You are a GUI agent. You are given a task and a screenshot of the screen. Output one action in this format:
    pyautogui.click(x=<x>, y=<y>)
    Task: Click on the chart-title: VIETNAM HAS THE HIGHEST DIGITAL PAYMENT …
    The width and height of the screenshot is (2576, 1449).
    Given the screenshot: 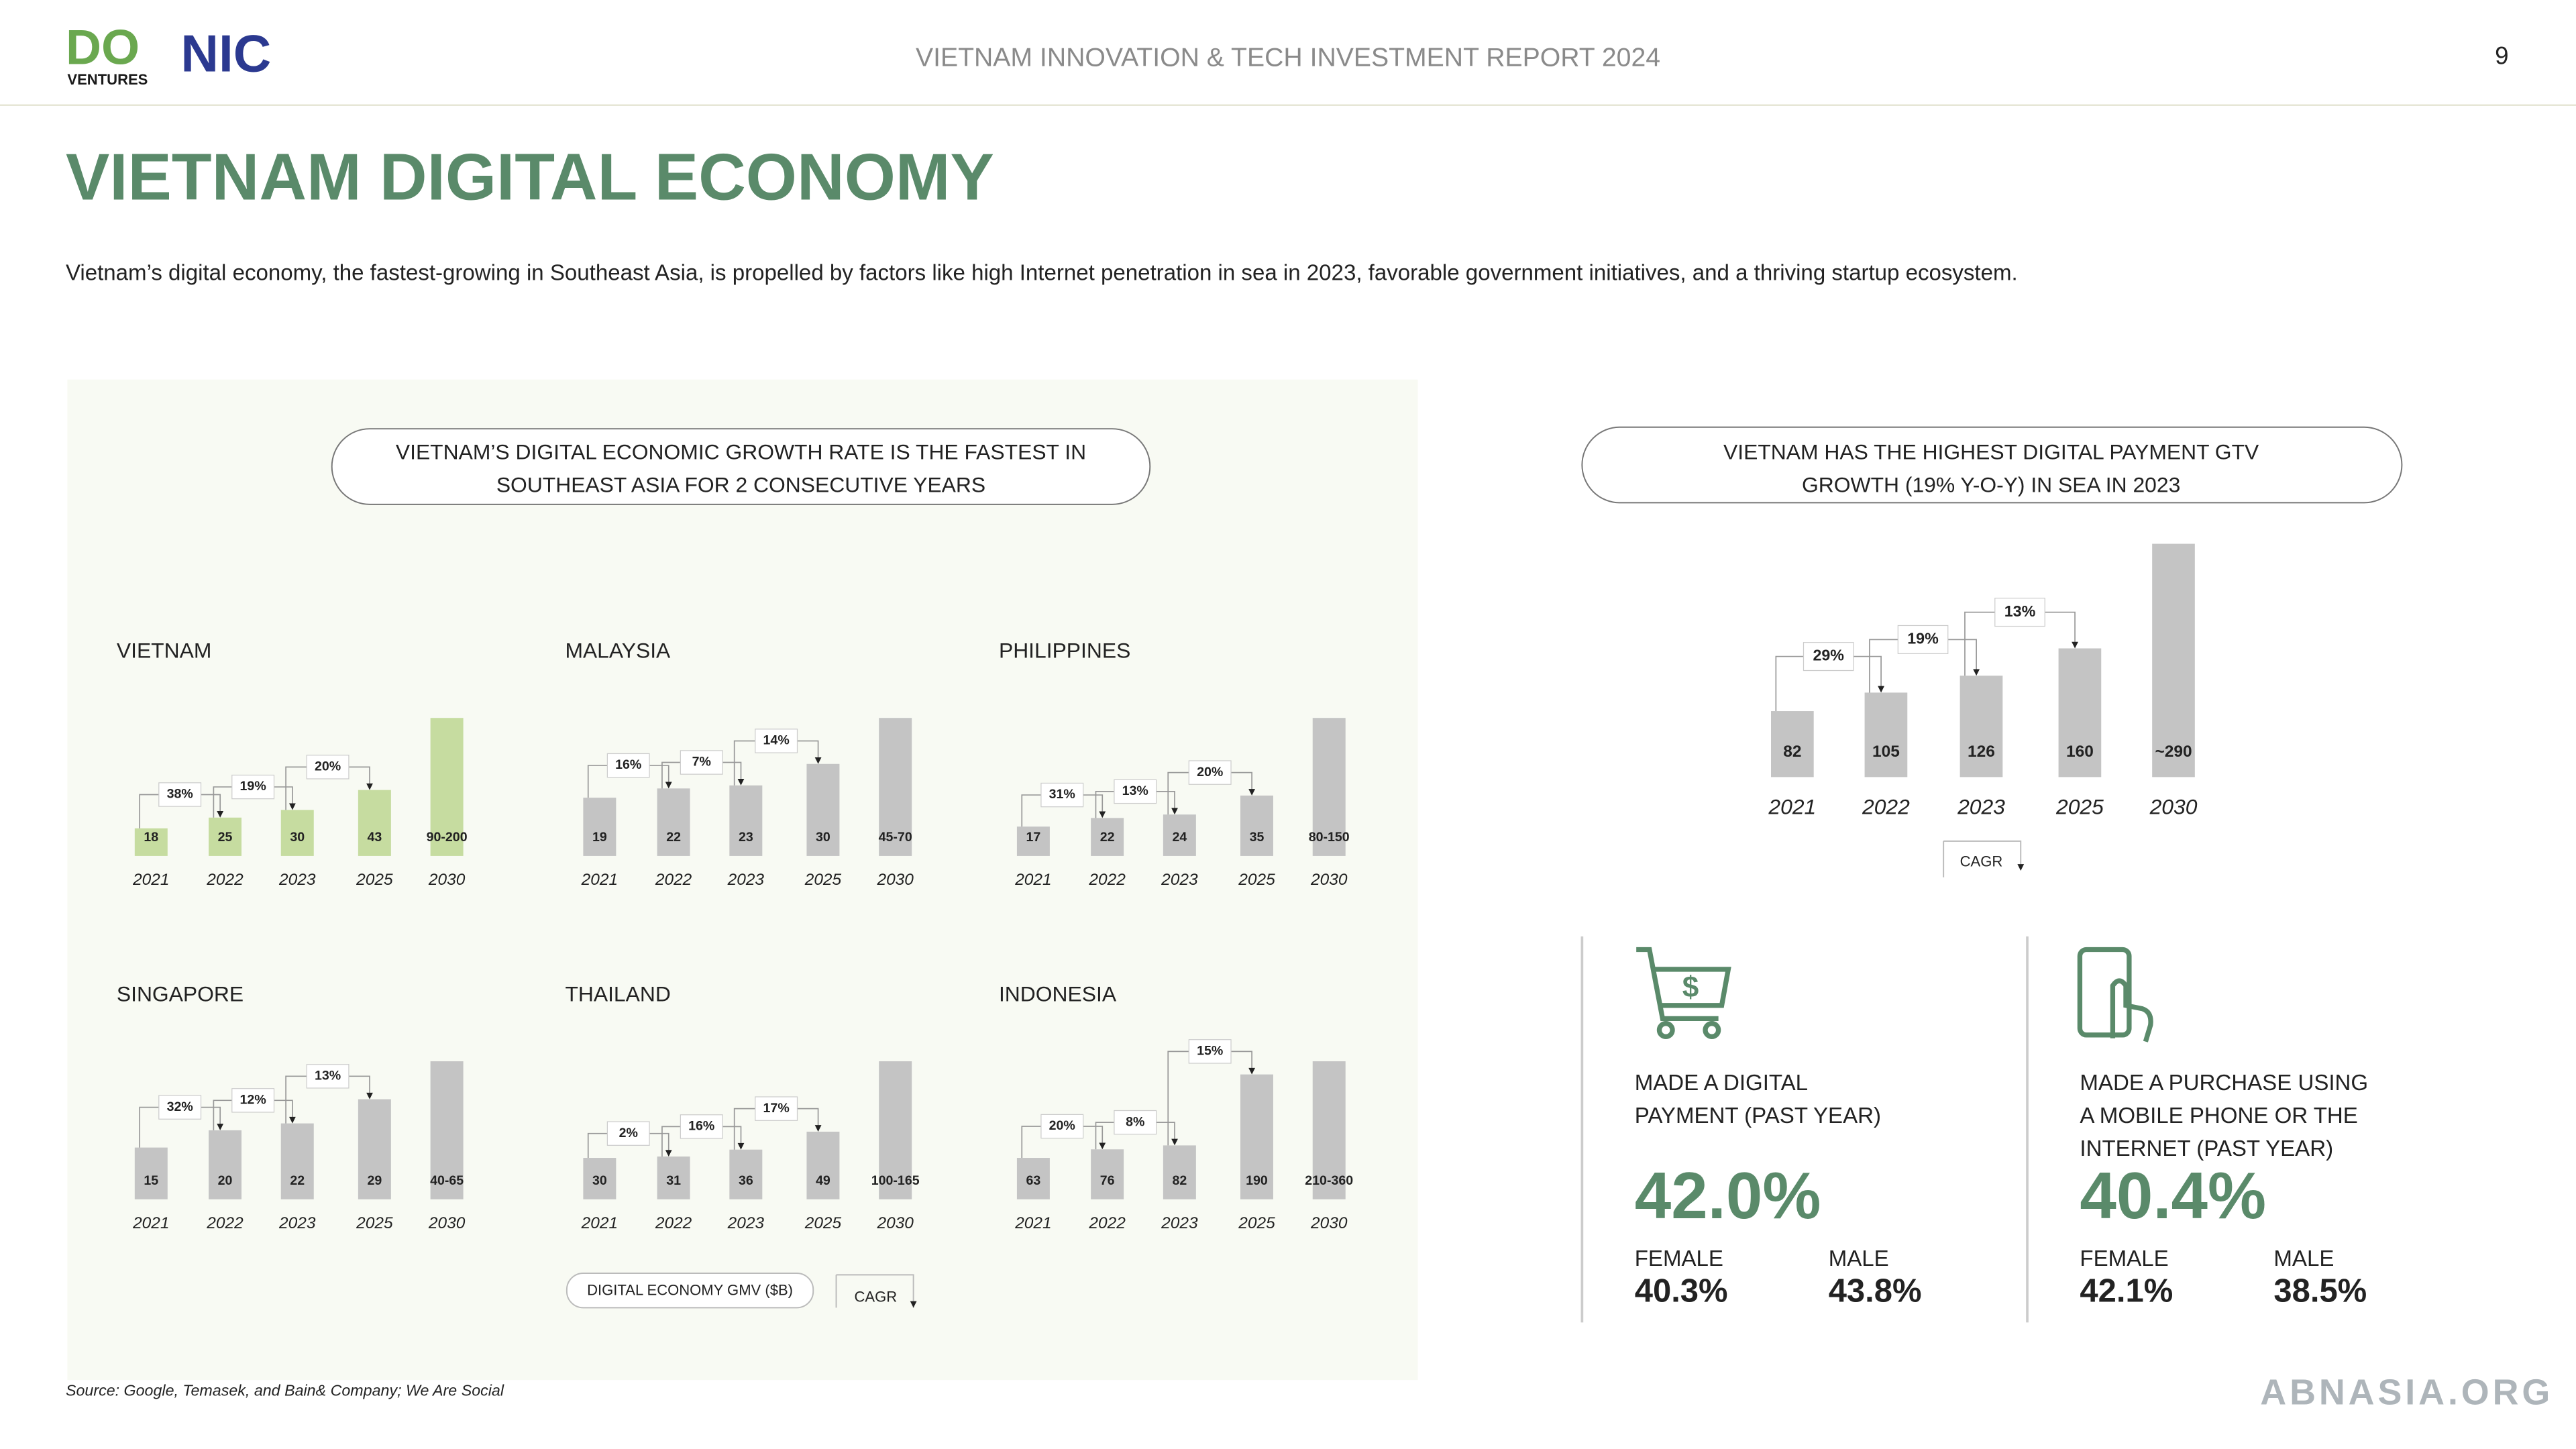 What is the action you would take?
    pyautogui.click(x=1991, y=451)
    